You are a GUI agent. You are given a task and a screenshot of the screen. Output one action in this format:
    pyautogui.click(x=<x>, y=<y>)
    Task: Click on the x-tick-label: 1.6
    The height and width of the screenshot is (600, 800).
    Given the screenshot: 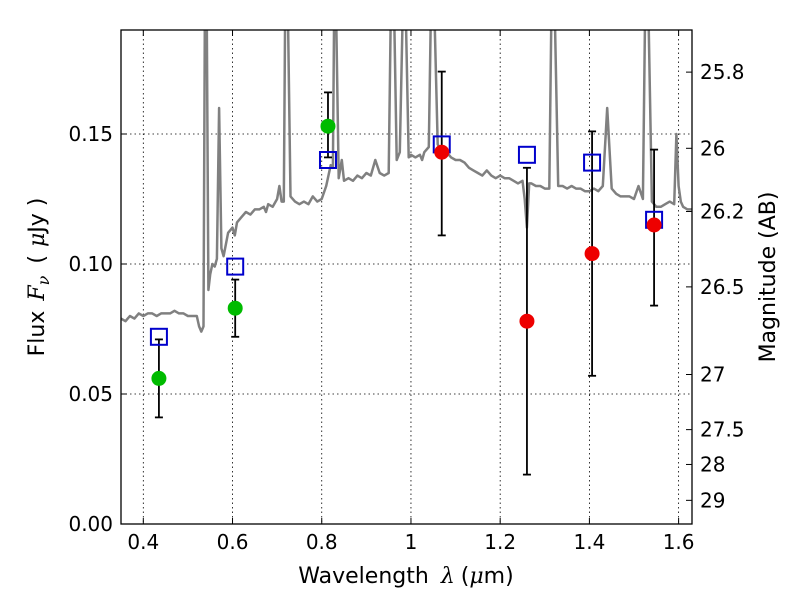 What is the action you would take?
    pyautogui.click(x=679, y=542)
    